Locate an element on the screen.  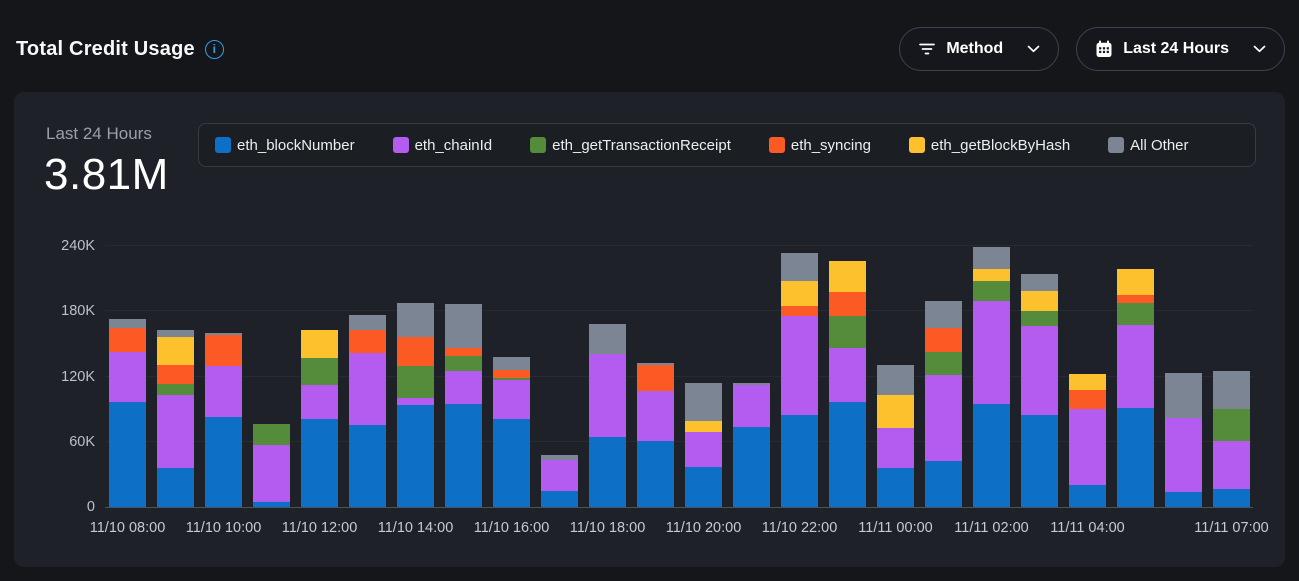
bar: 11/10 10:00 is located at coordinates (223, 434).